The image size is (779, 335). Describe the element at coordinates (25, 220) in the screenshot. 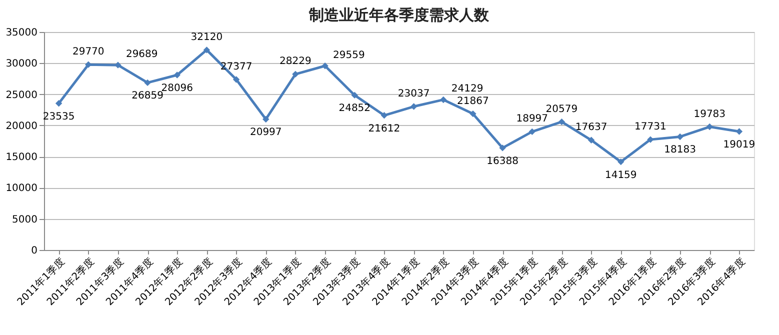

I see `y-tick-label: 5000` at that location.